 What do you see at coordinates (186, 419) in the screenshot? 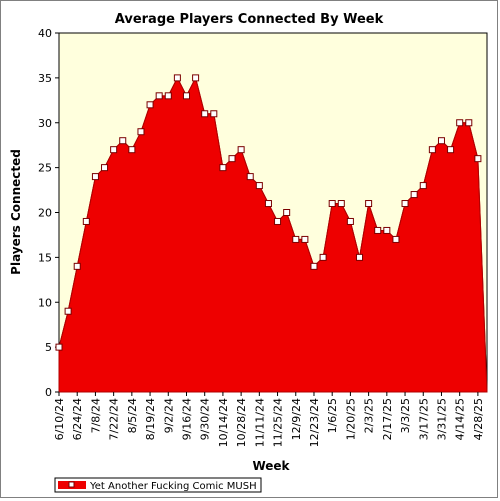
I see `x-tick-label: 9/16/24` at bounding box center [186, 419].